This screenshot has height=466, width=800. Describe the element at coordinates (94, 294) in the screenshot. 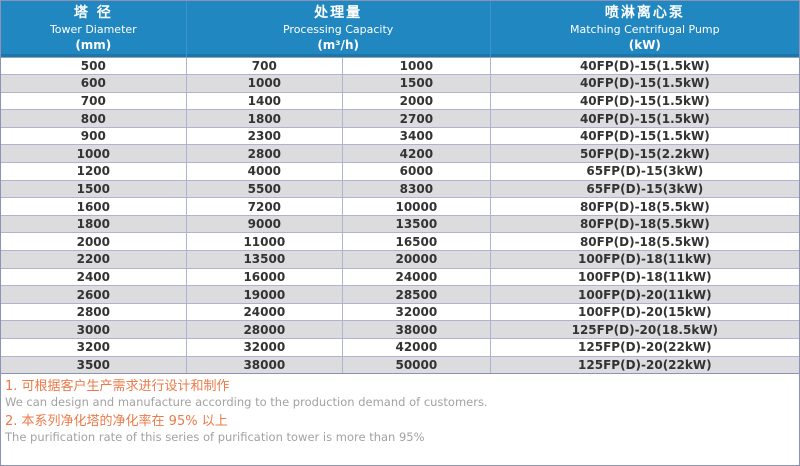

I see `tower-diameter-cell: 2600` at that location.